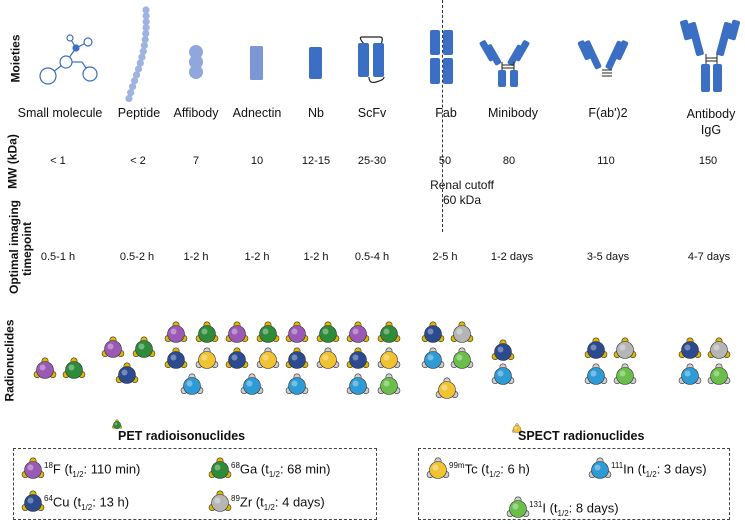 The height and width of the screenshot is (524, 745). Describe the element at coordinates (138, 161) in the screenshot. I see `mw-peptide: < 2` at that location.